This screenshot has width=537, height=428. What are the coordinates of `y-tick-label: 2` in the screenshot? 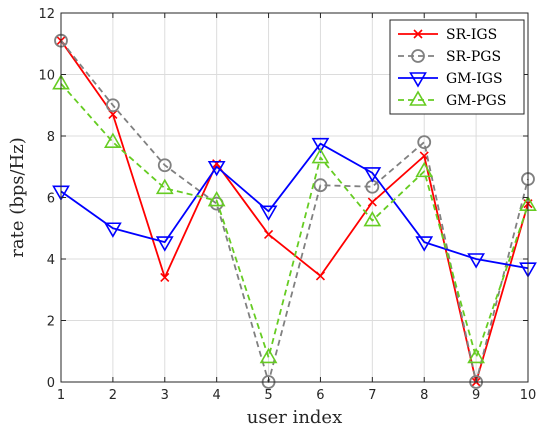 It's located at (51, 322).